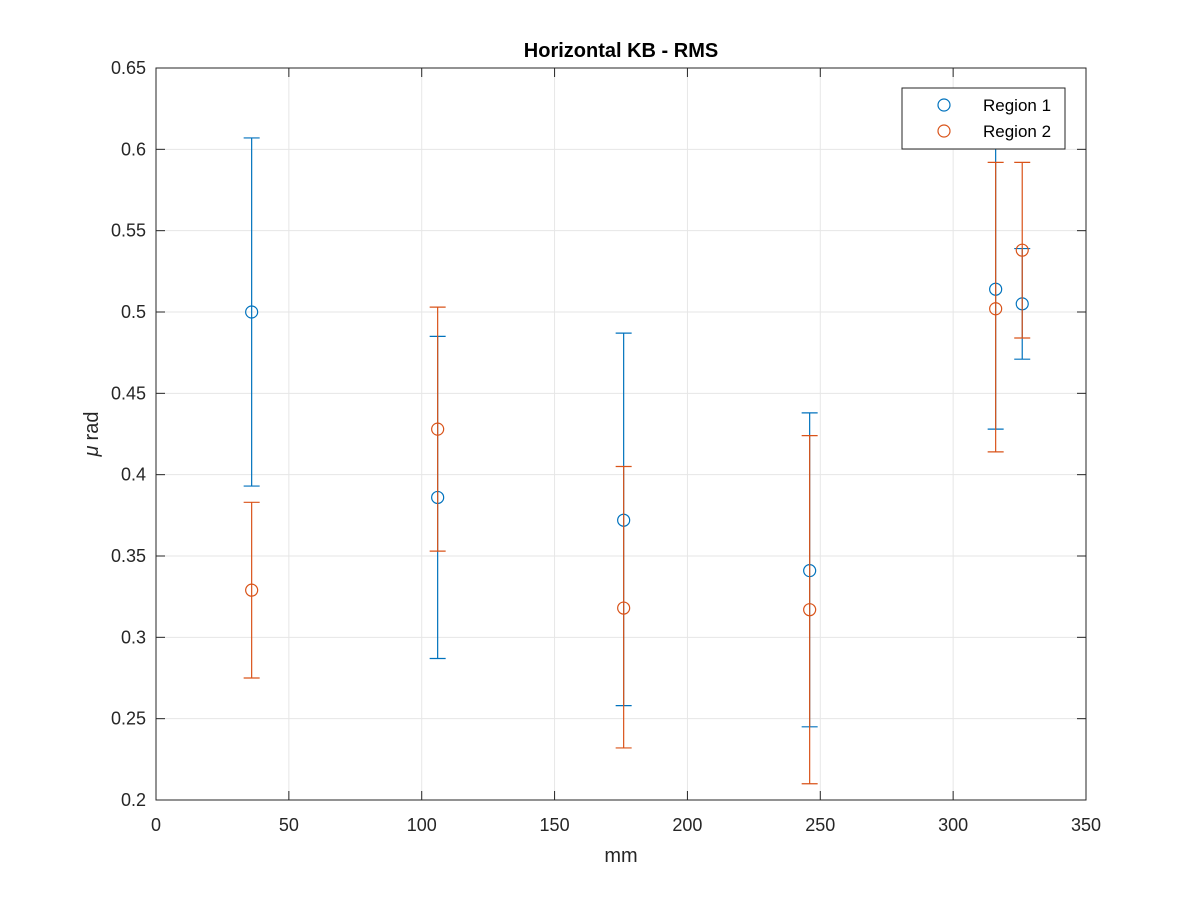 The height and width of the screenshot is (900, 1200). I want to click on y-tick-label: 0.65, so click(128, 68).